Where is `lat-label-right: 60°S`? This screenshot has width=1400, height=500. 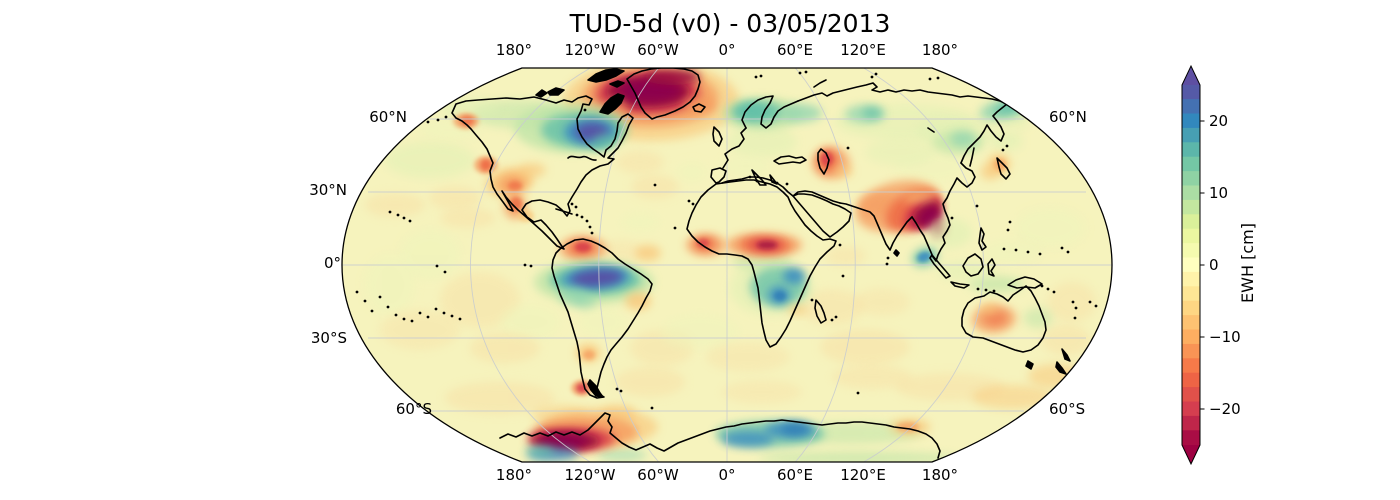 lat-label-right: 60°S is located at coordinates (1067, 409).